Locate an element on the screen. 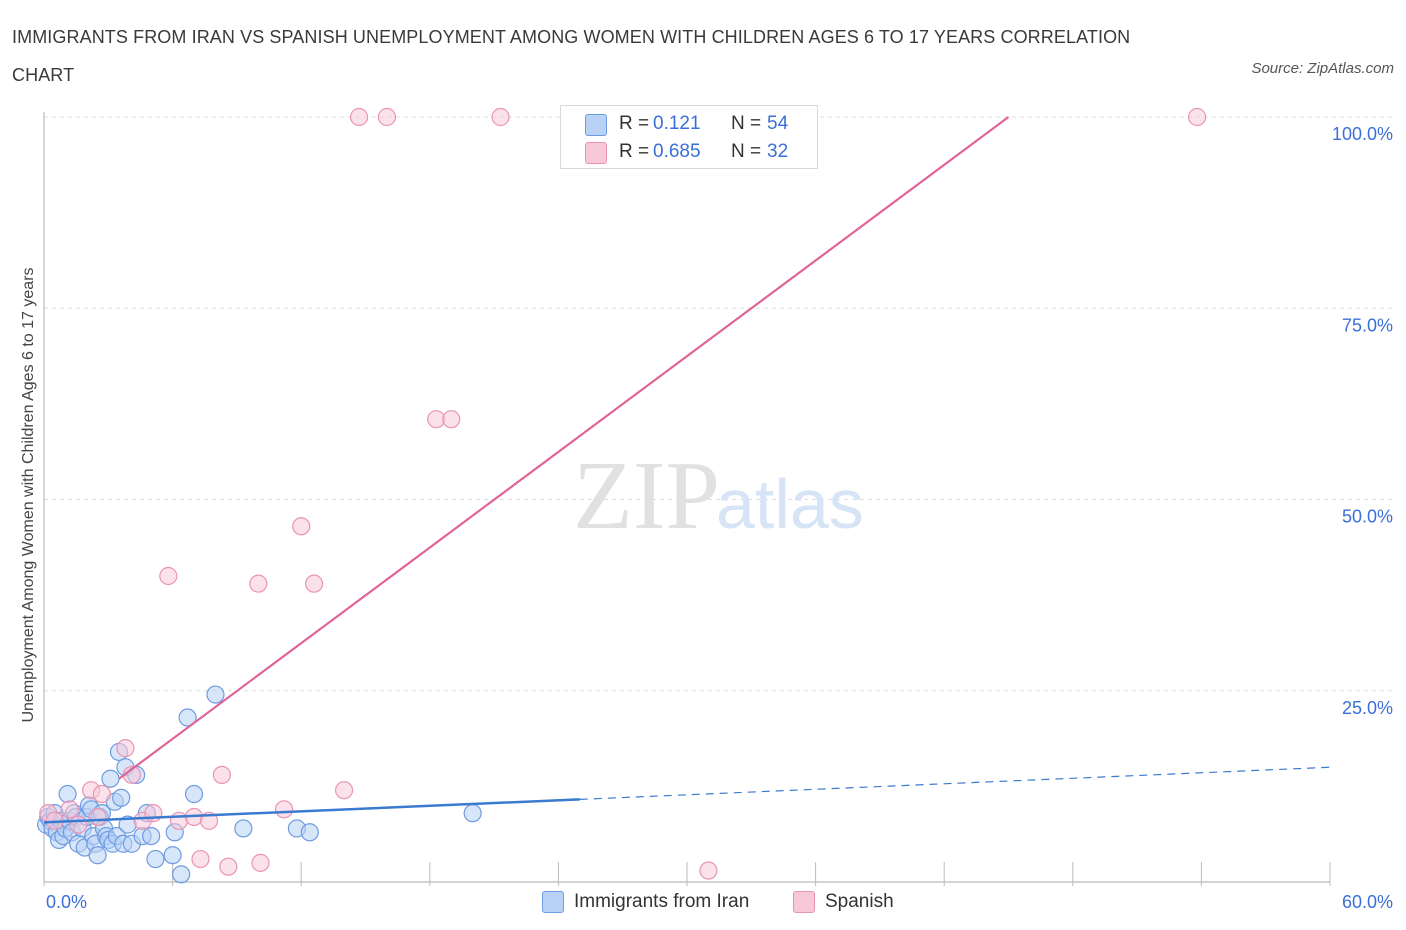 The height and width of the screenshot is (930, 1406). iran-legend-swatch is located at coordinates (553, 902).